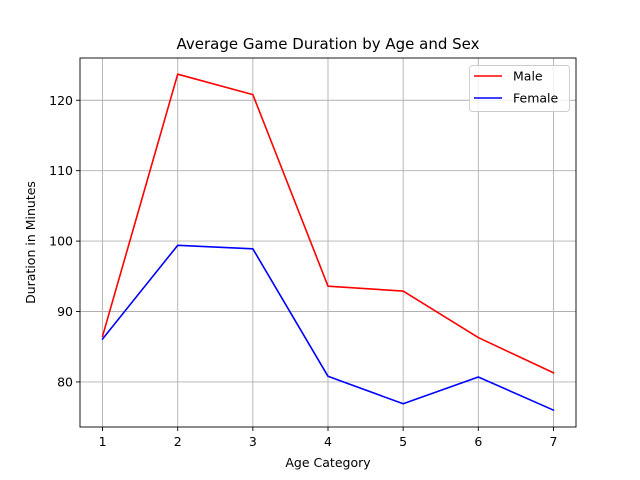  What do you see at coordinates (403, 441) in the screenshot?
I see `x-tick-label: 5` at bounding box center [403, 441].